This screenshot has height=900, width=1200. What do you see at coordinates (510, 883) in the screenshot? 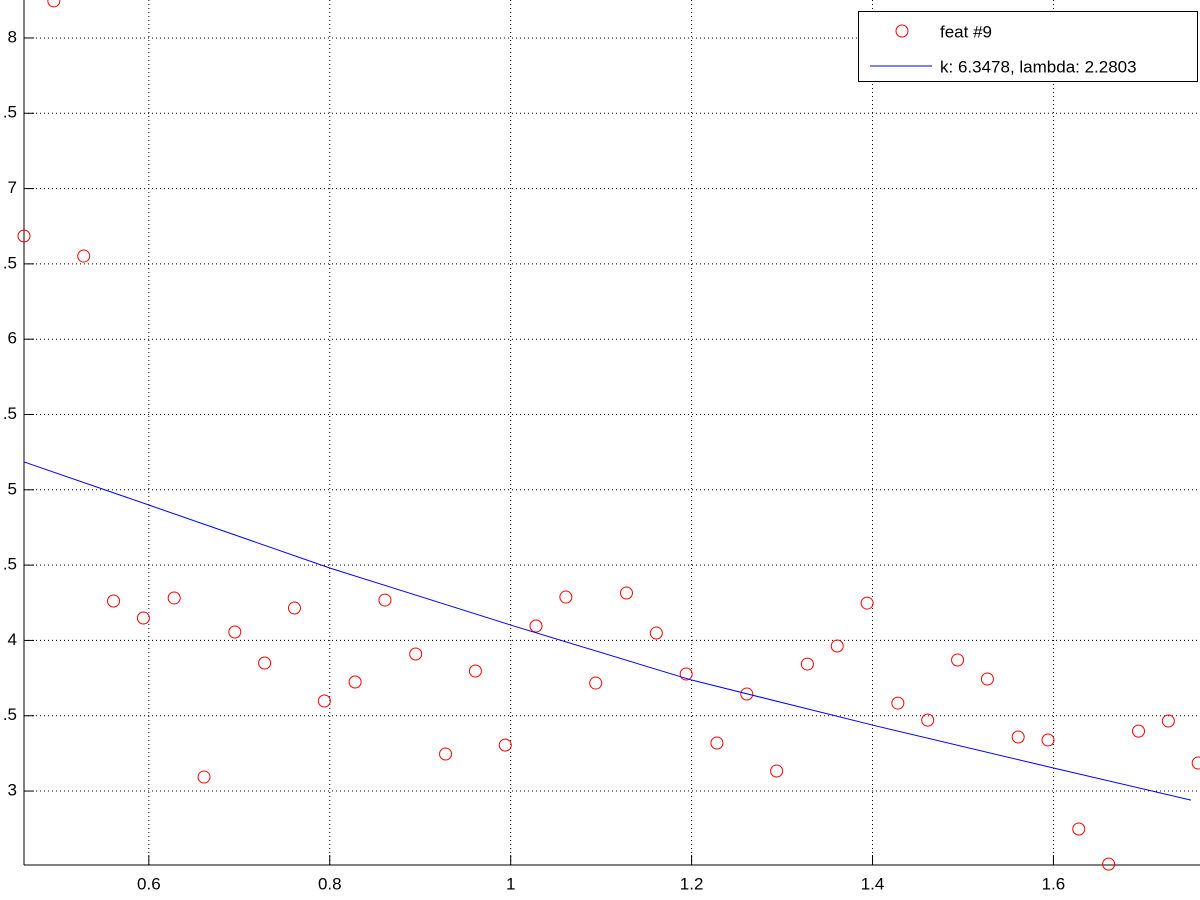
I see `x-tick-label: 1` at bounding box center [510, 883].